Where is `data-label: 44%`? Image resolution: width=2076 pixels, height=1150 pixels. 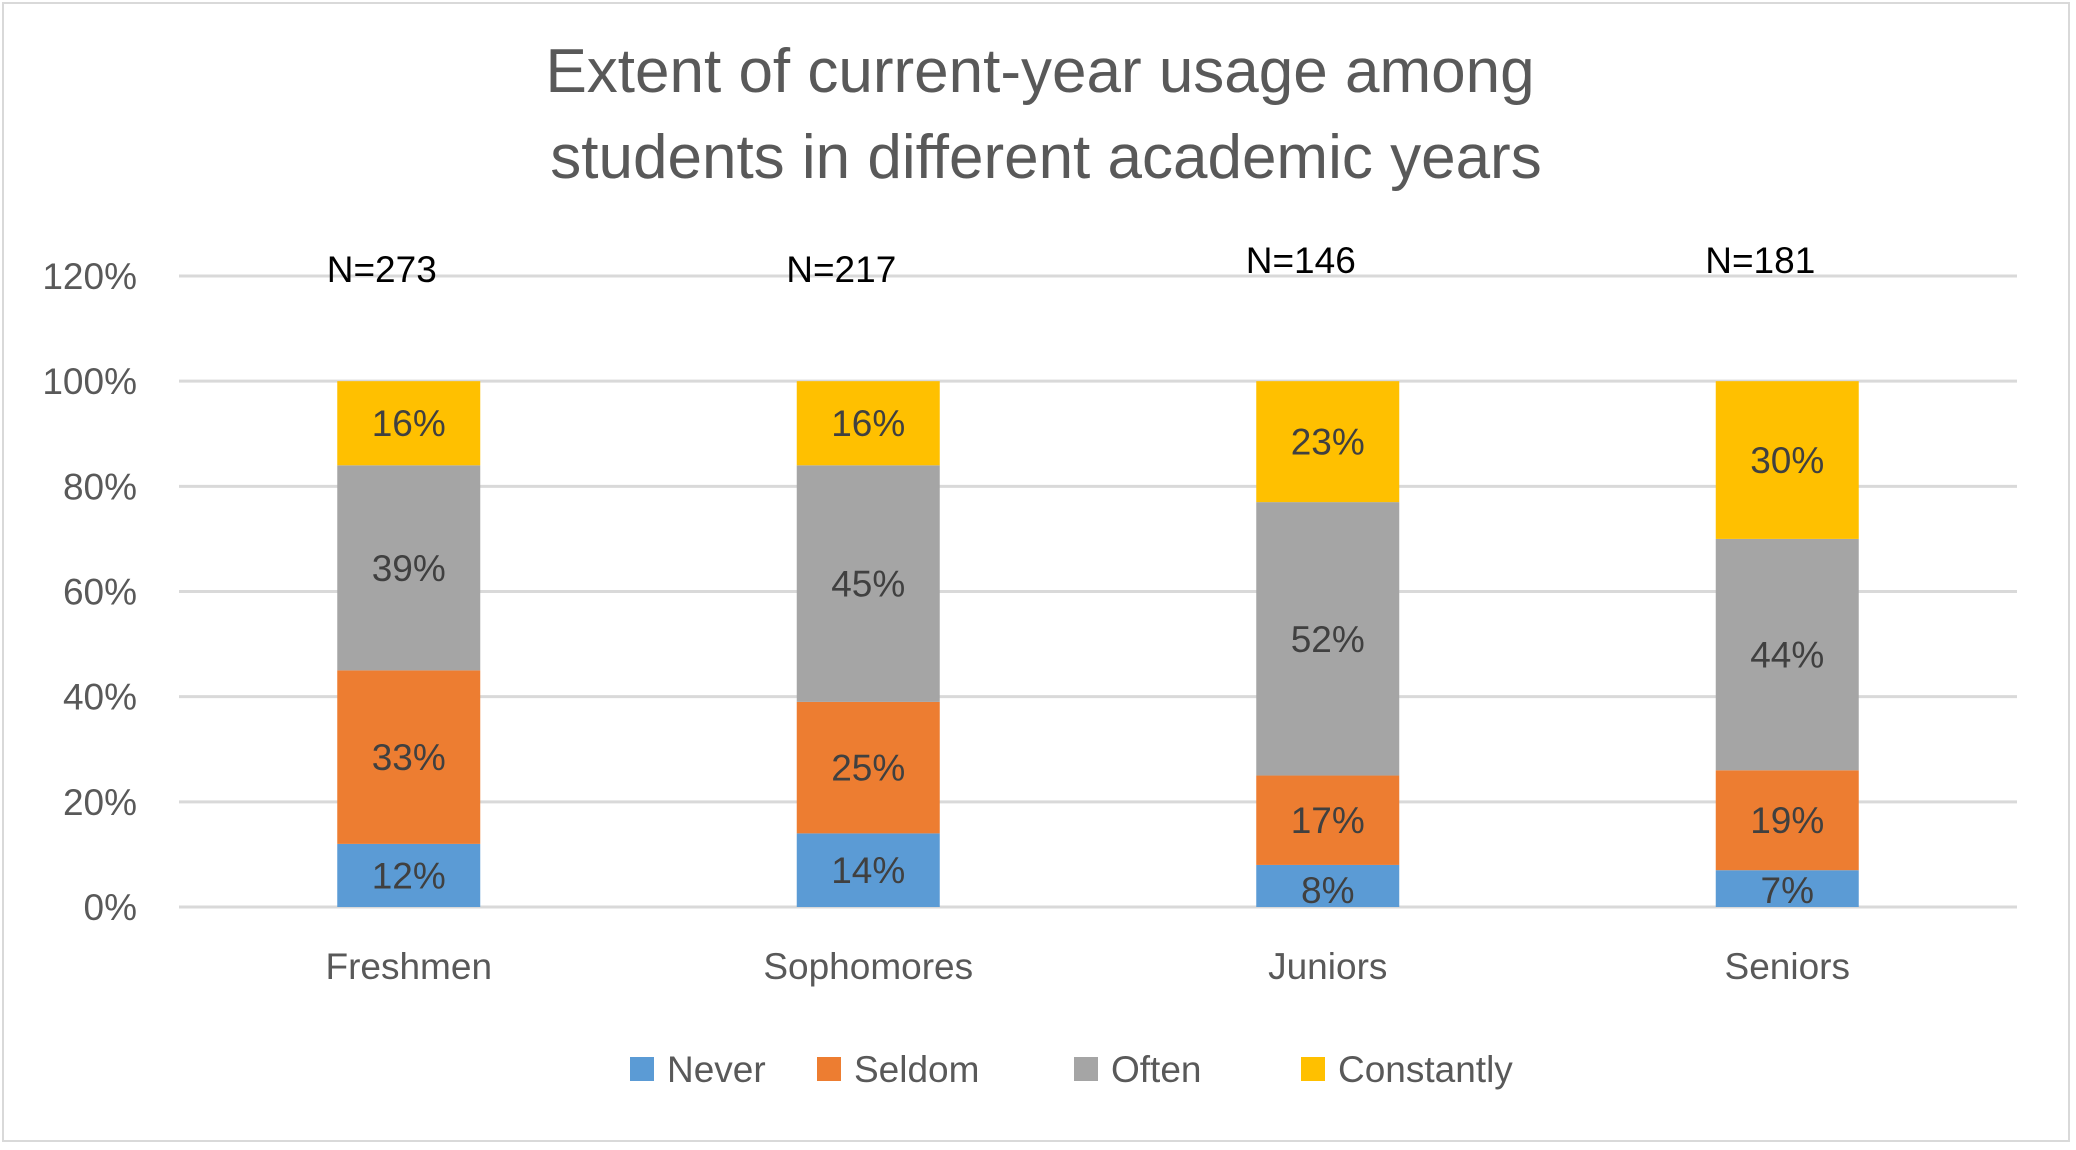
data-label: 44% is located at coordinates (1787, 655).